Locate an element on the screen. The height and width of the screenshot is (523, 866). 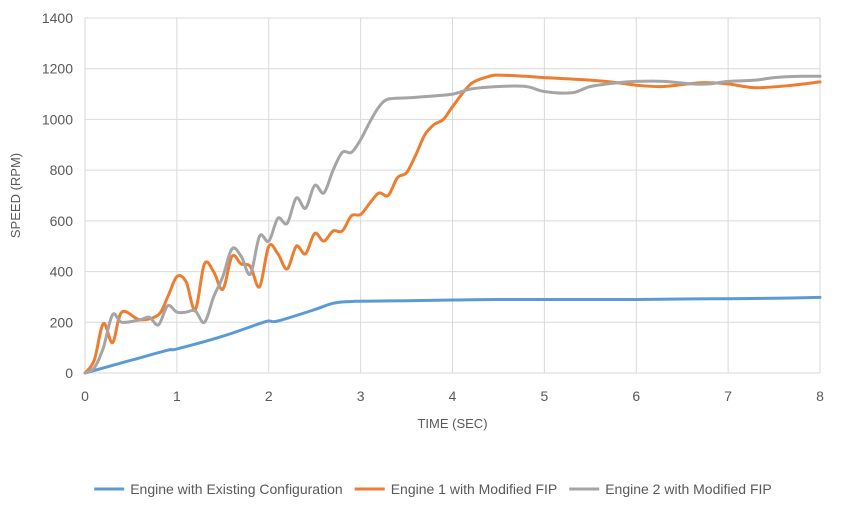
x-tick-label: 4 is located at coordinates (453, 396).